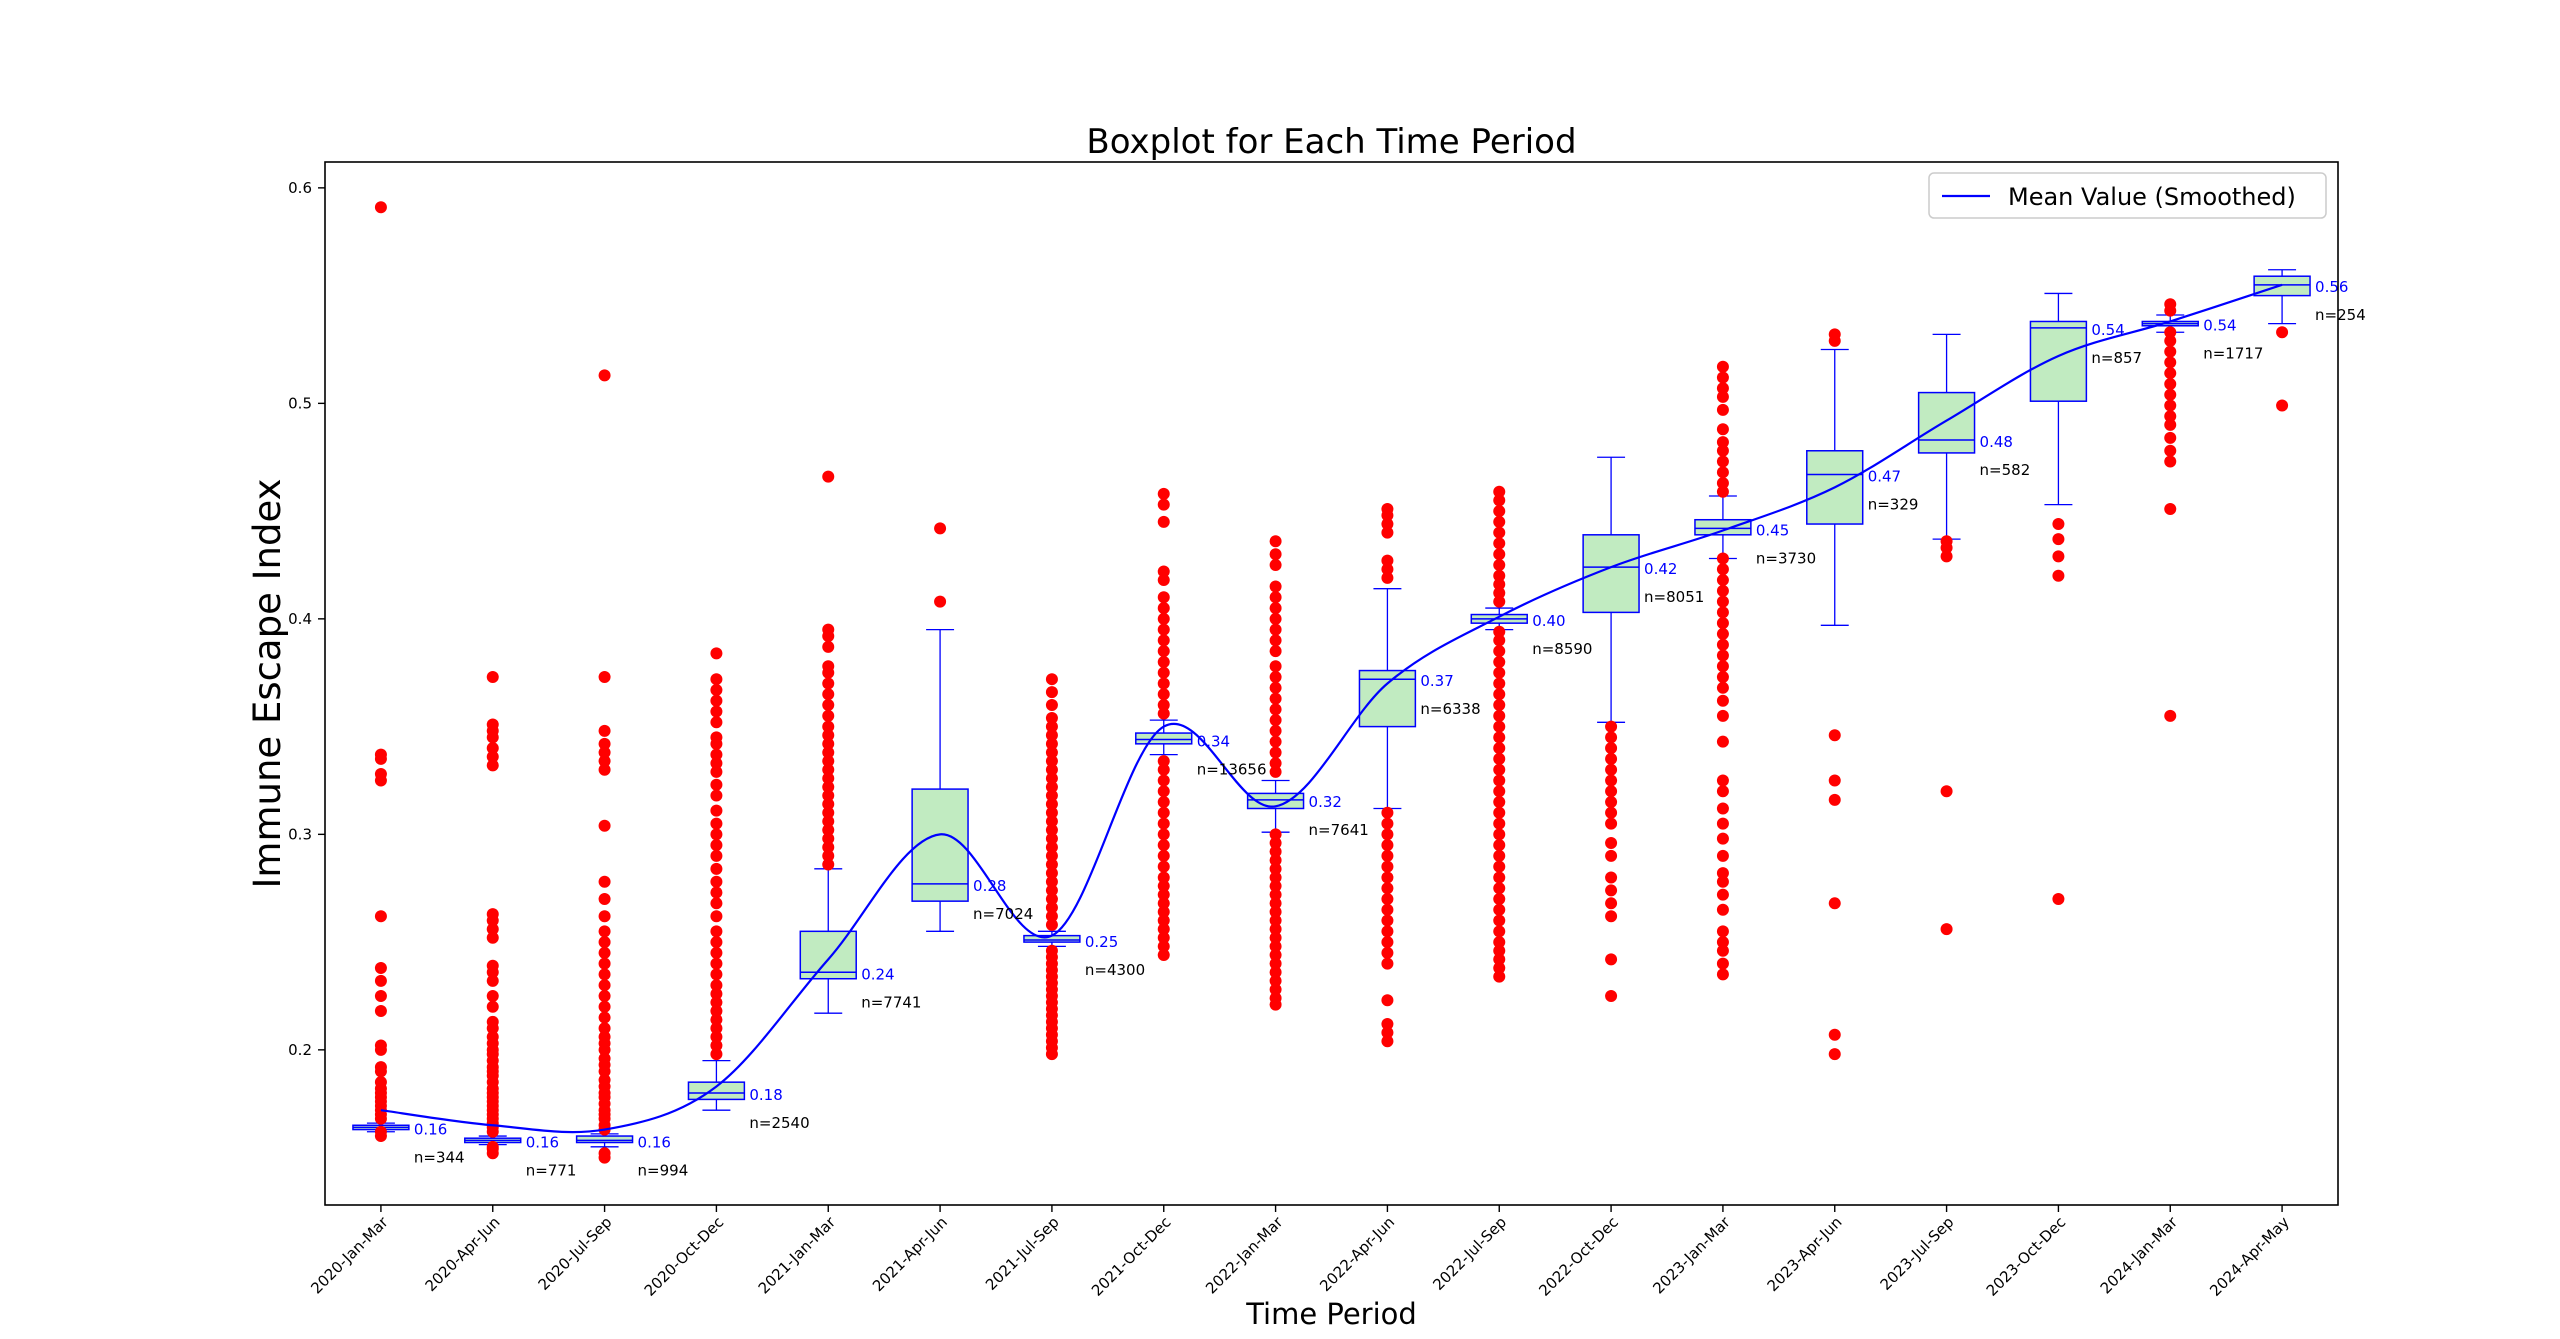 This screenshot has height=1339, width=2560. Describe the element at coordinates (2139, 1255) in the screenshot. I see `x-tick-label: 2024-Jan-Mar` at that location.